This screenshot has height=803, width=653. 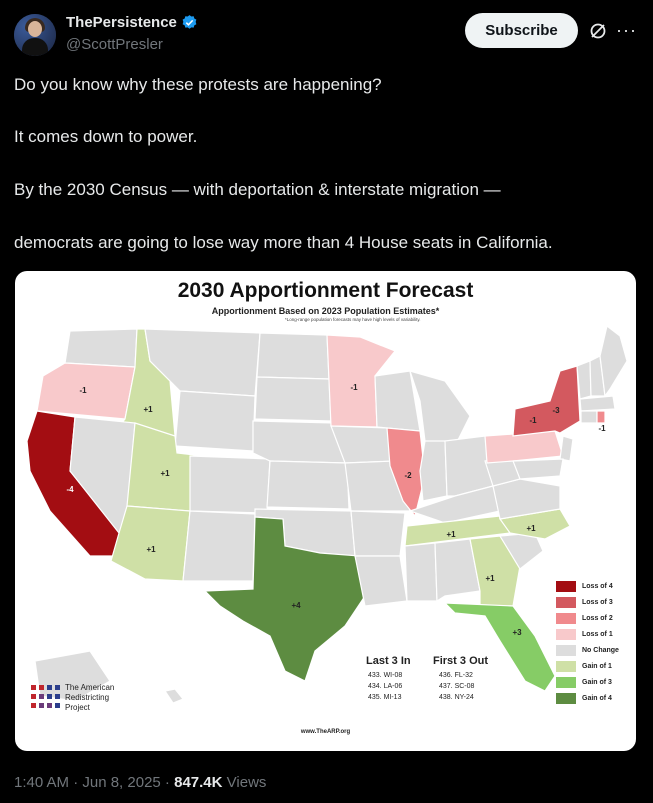 What do you see at coordinates (284, 599) in the screenshot?
I see `state-tx` at bounding box center [284, 599].